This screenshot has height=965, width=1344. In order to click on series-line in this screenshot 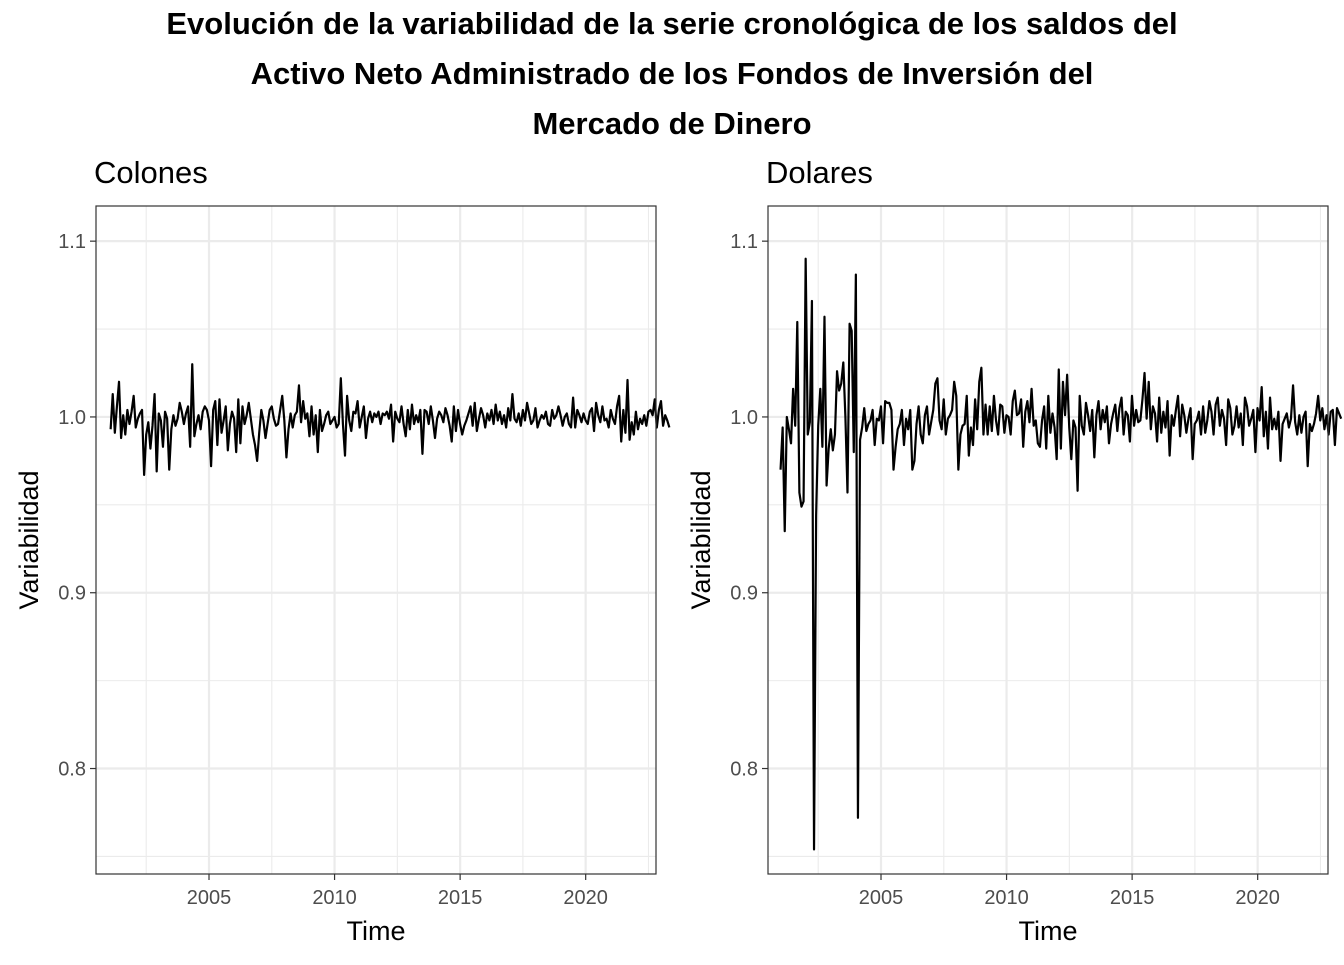, I will do `click(390, 420)`.